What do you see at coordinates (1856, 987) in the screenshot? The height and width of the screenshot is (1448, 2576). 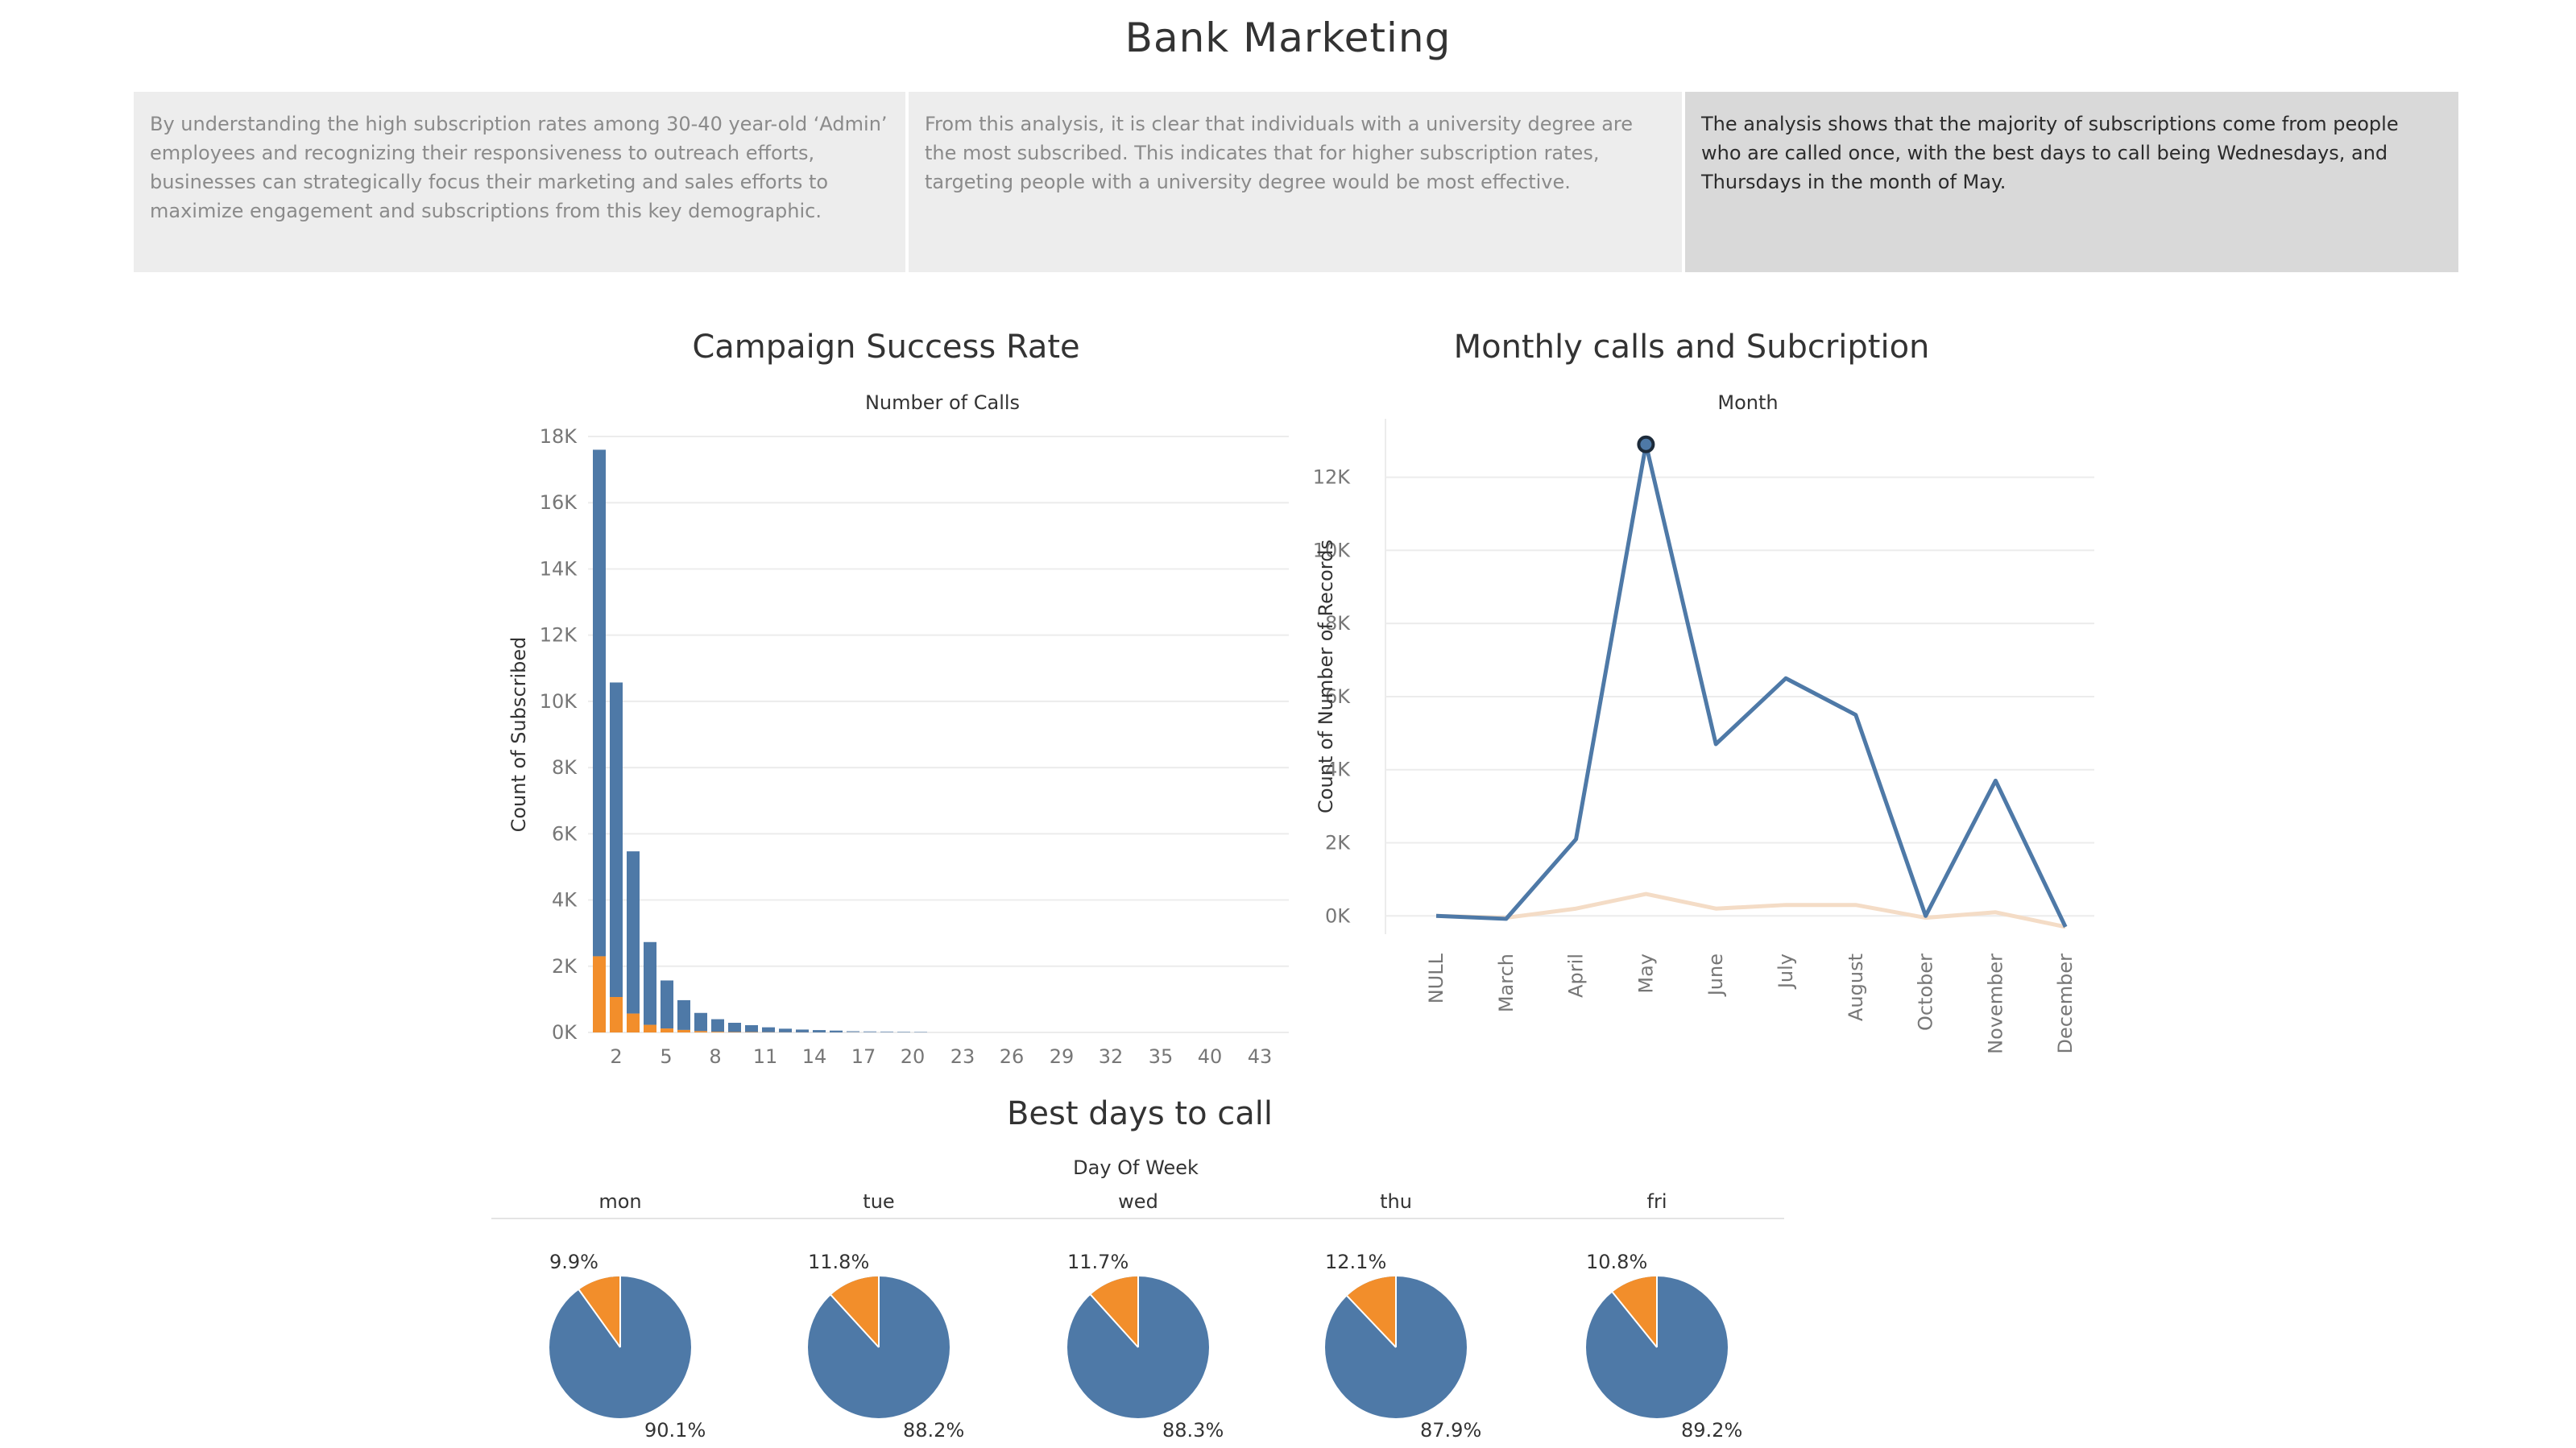 I see `line-x-tick: August` at bounding box center [1856, 987].